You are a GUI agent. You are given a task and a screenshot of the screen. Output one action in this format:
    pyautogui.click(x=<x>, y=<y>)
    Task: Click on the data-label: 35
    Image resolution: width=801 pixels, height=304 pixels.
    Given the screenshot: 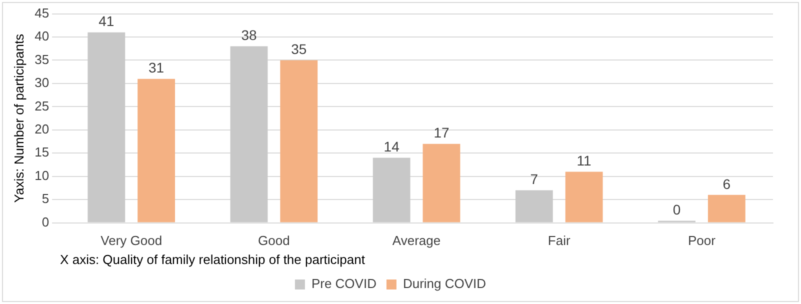 What is the action you would take?
    pyautogui.click(x=299, y=49)
    